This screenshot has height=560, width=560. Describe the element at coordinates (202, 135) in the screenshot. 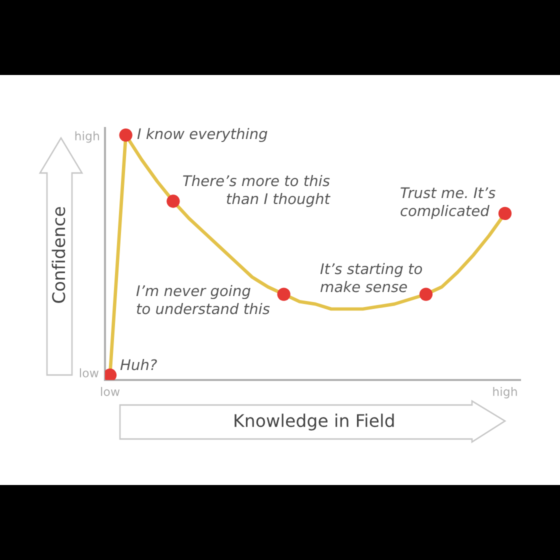

I see `annotation: I know everything` at that location.